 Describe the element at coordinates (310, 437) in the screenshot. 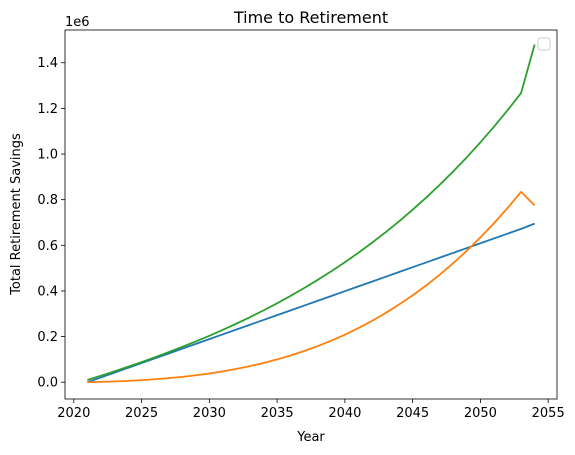

I see `x-axis-label: Year` at that location.